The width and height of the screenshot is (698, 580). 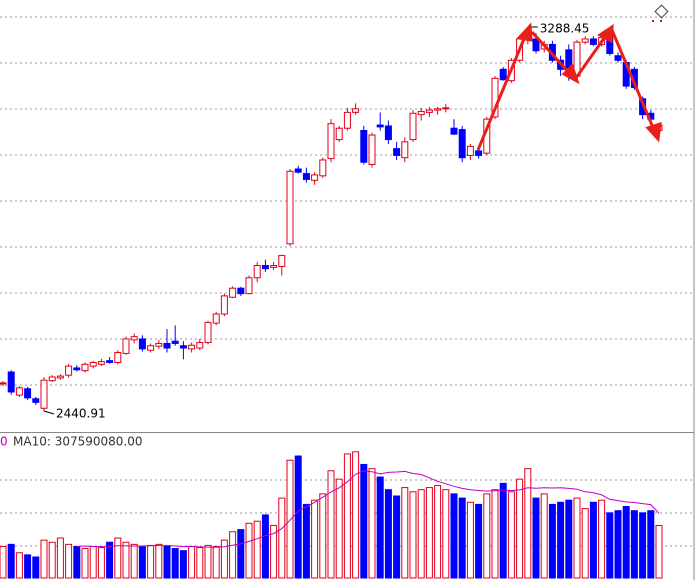 What do you see at coordinates (81, 414) in the screenshot?
I see `annotation: 2440.91` at bounding box center [81, 414].